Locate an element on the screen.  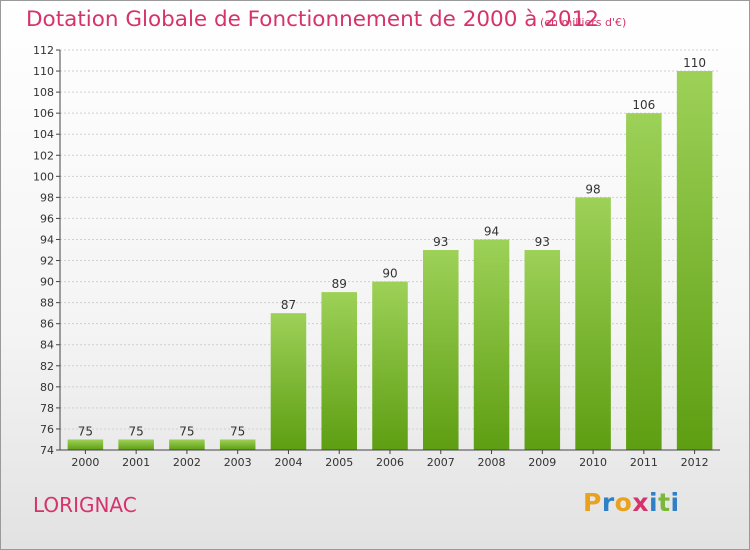
bar-value-label: 89 is located at coordinates (339, 284).